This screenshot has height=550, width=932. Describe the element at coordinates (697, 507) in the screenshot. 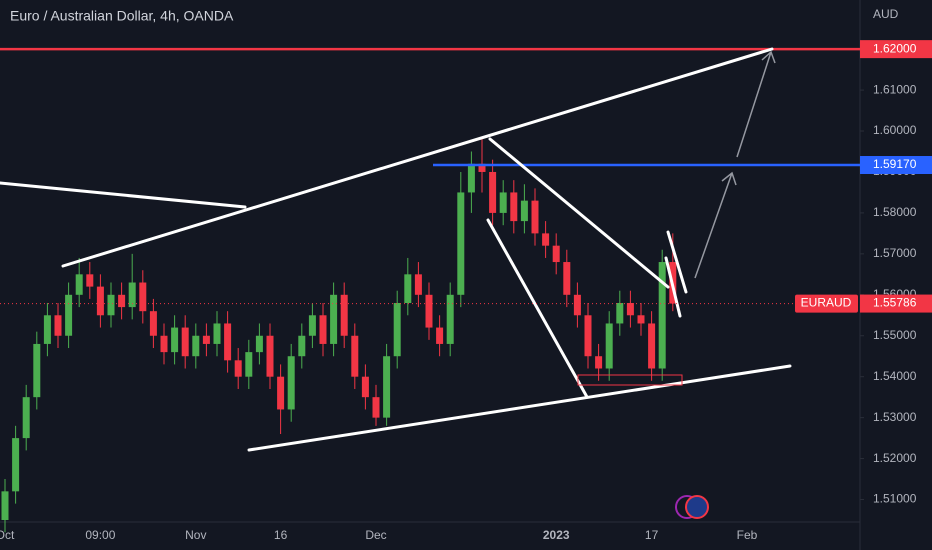

I see `event-icon` at that location.